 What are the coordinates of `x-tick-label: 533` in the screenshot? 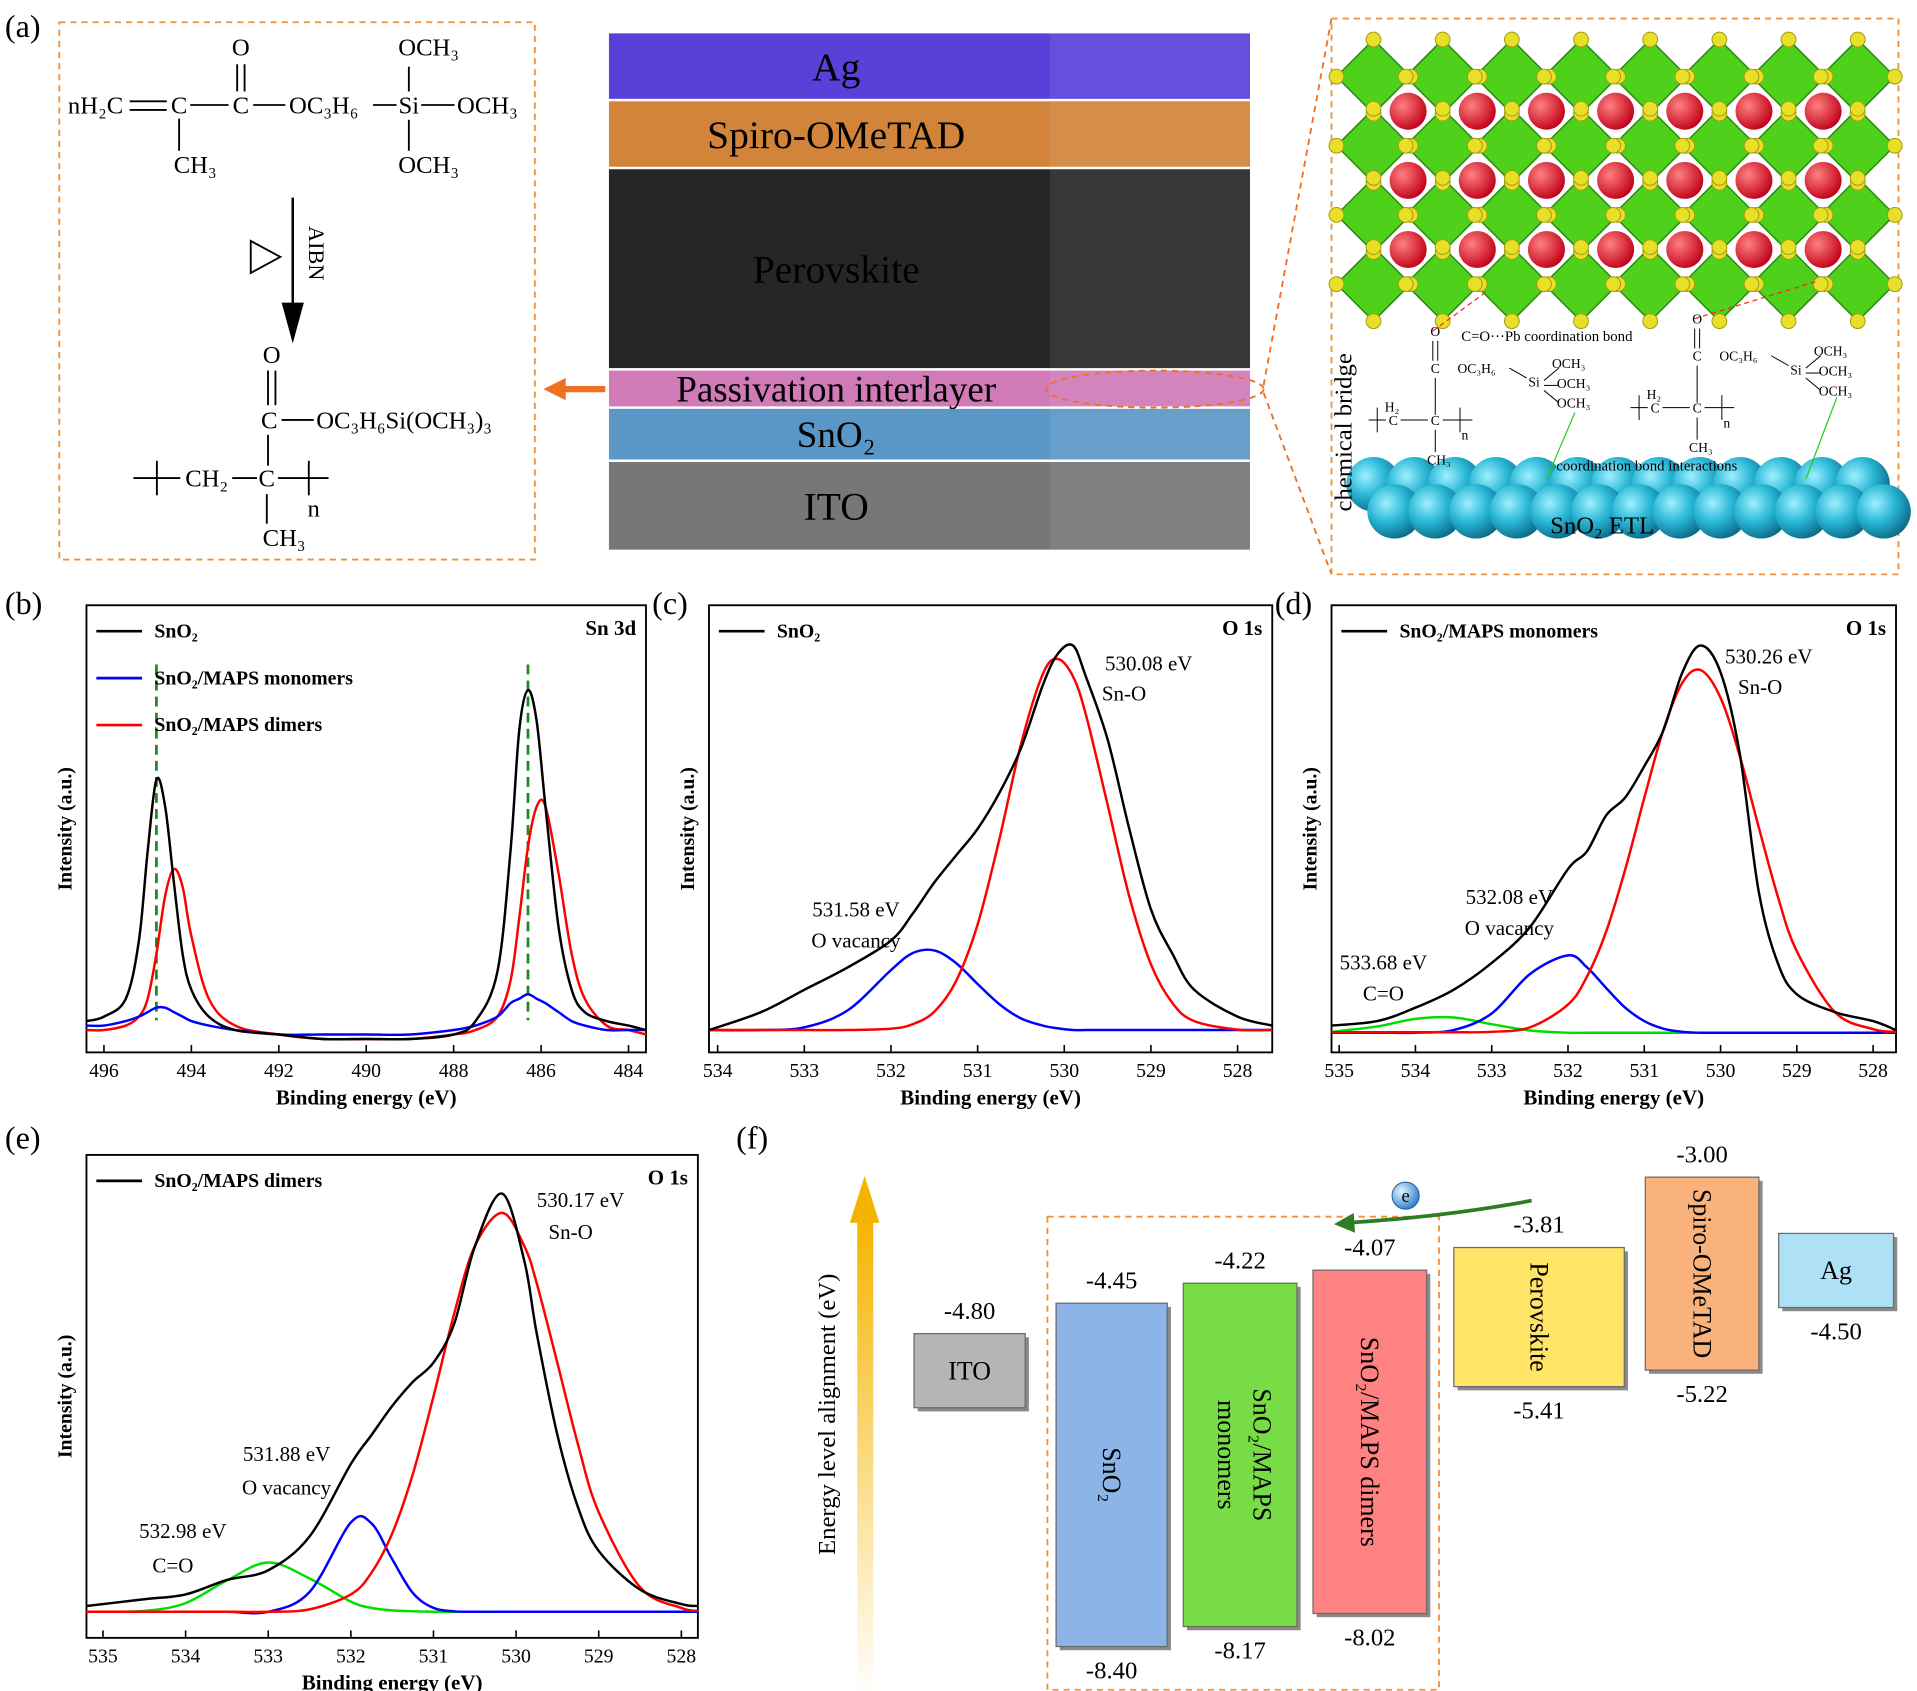 It's located at (1492, 1071).